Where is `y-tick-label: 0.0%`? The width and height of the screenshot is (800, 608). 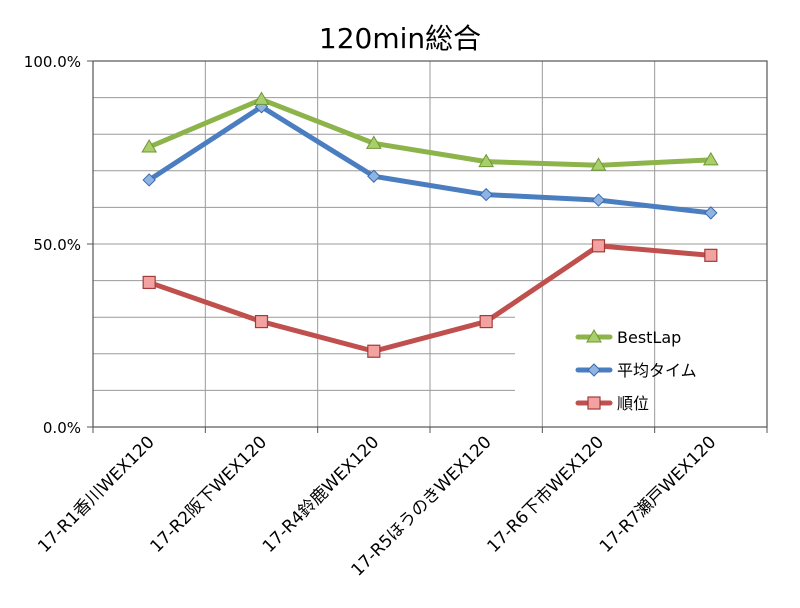 y-tick-label: 0.0% is located at coordinates (62, 428).